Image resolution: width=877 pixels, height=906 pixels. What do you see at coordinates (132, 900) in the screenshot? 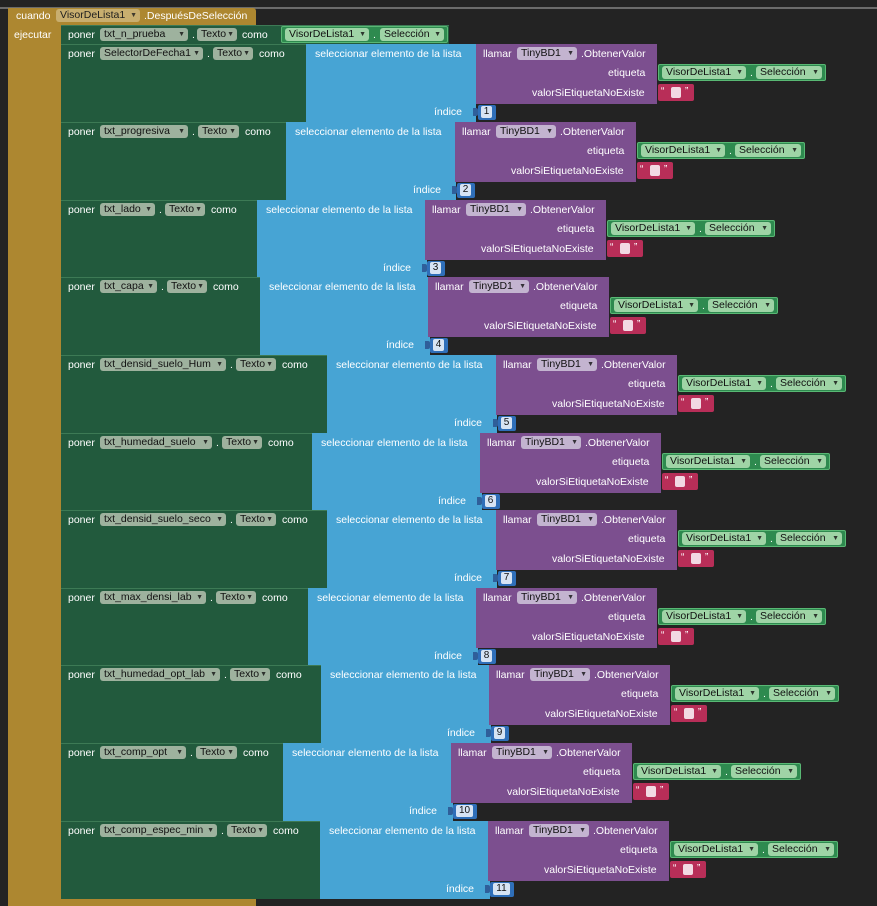
I see `event-block-footer` at bounding box center [132, 900].